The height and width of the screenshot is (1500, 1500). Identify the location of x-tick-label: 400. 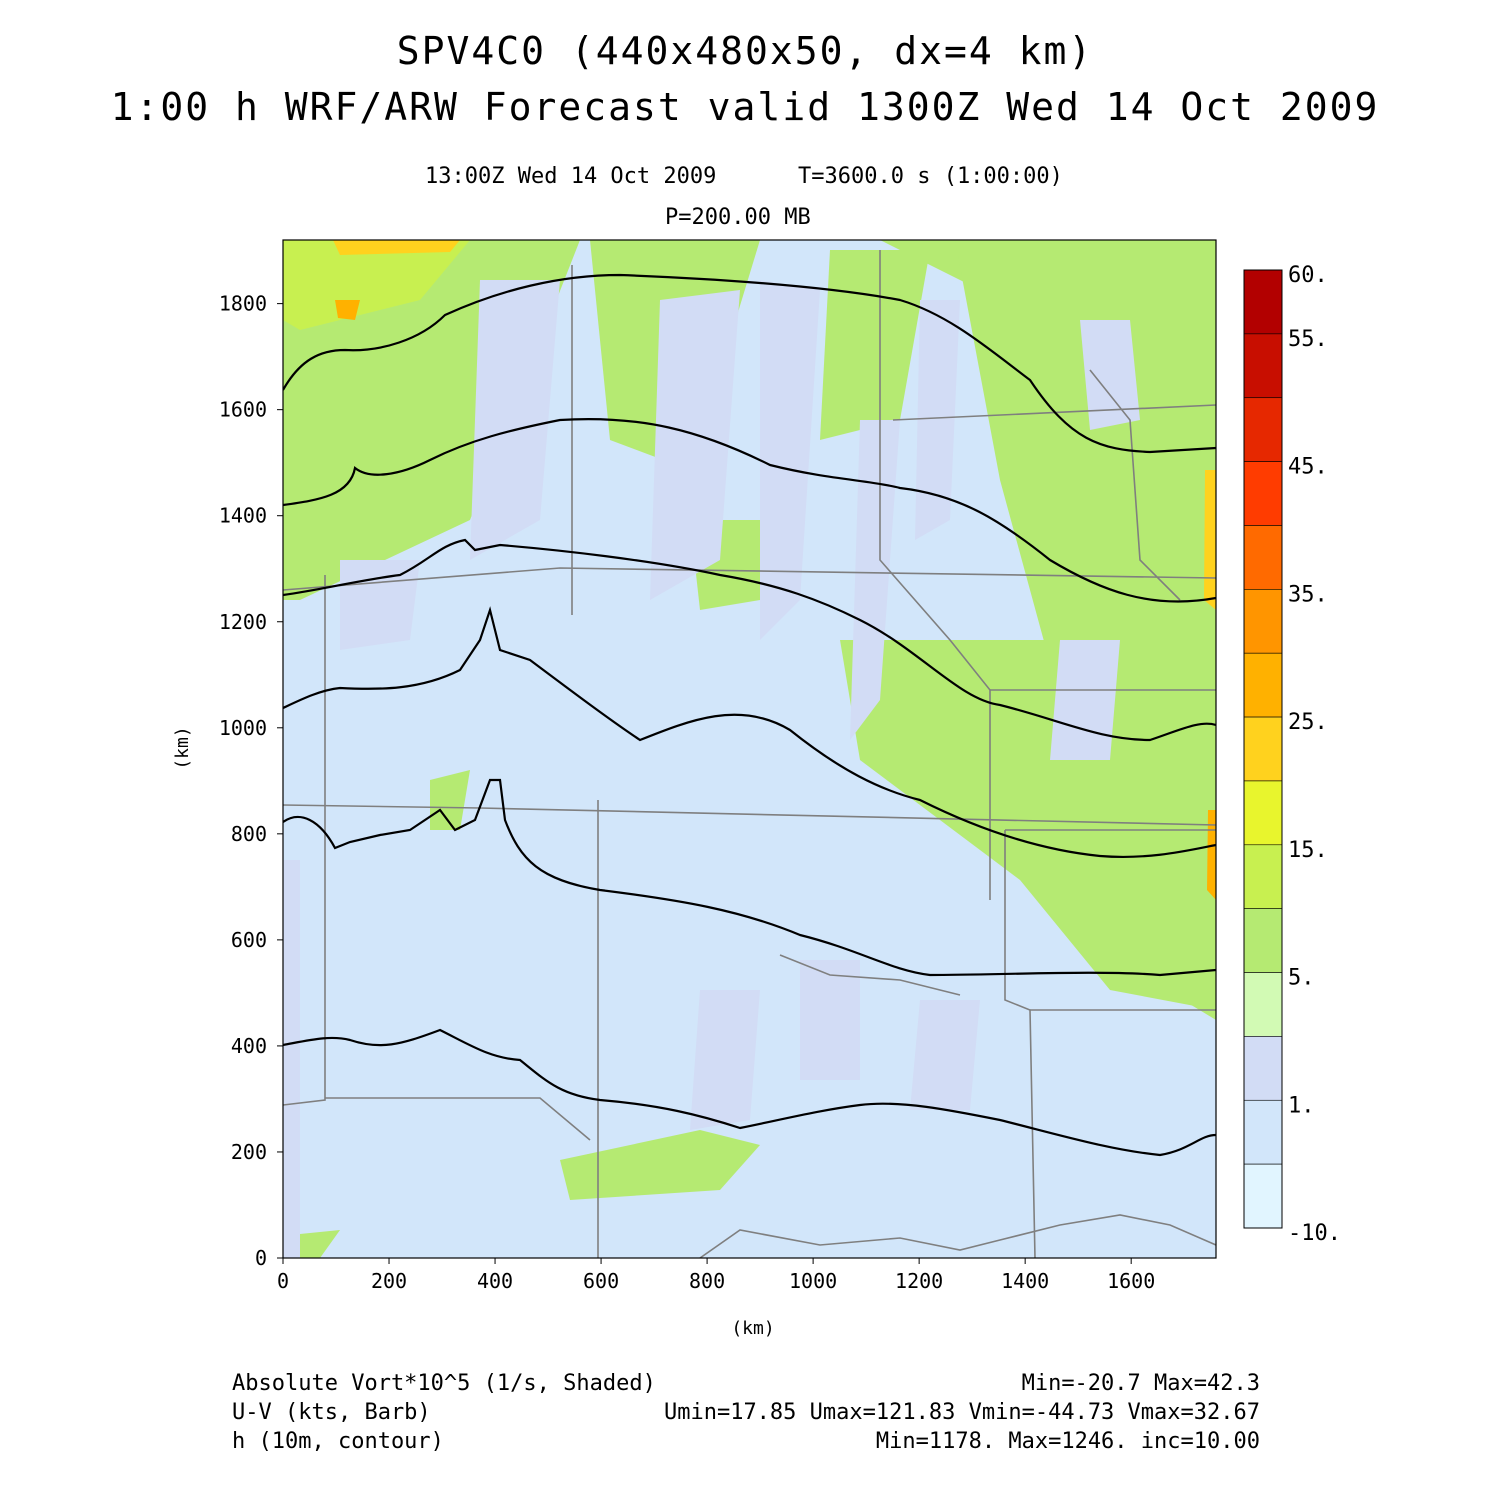
(495, 1281).